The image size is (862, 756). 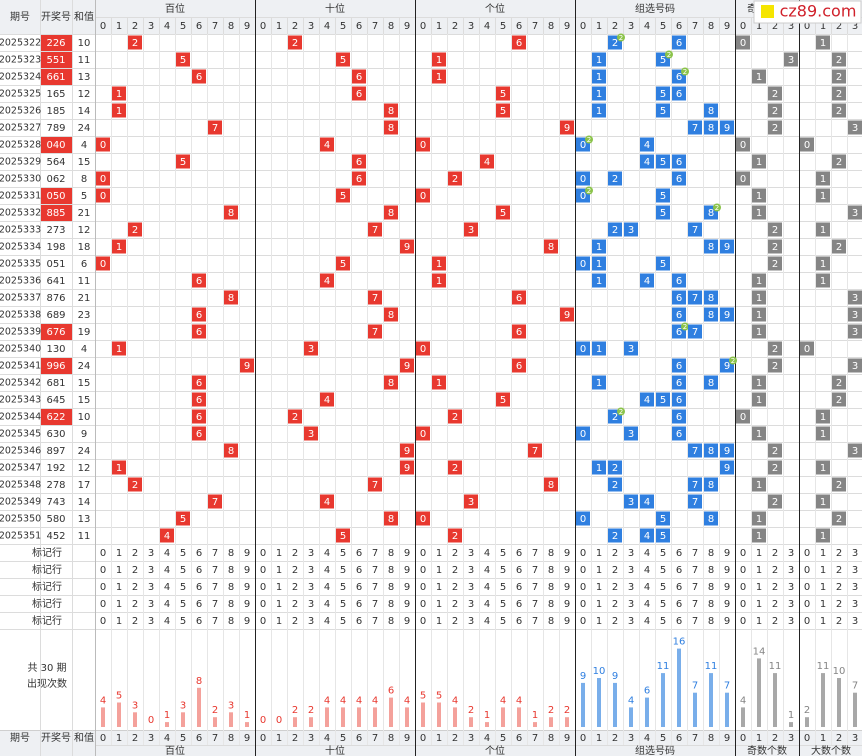 I want to click on period: 2025336, so click(x=20, y=281).